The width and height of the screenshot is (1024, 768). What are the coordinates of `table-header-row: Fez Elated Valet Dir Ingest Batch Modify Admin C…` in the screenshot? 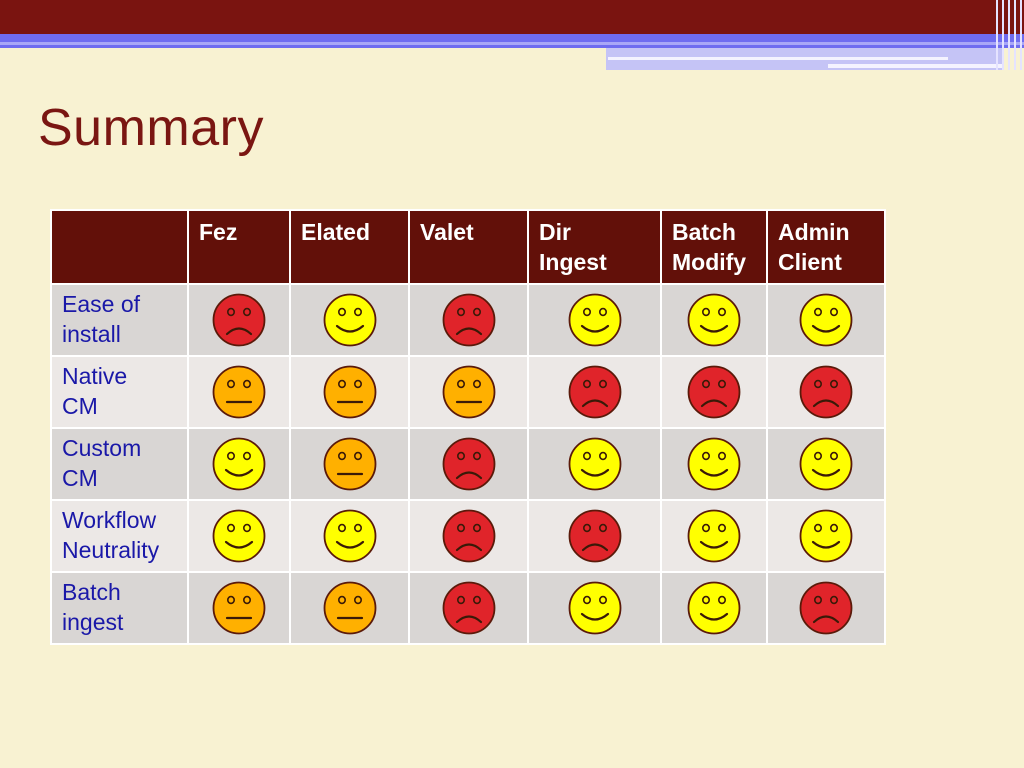 It's located at (468, 247).